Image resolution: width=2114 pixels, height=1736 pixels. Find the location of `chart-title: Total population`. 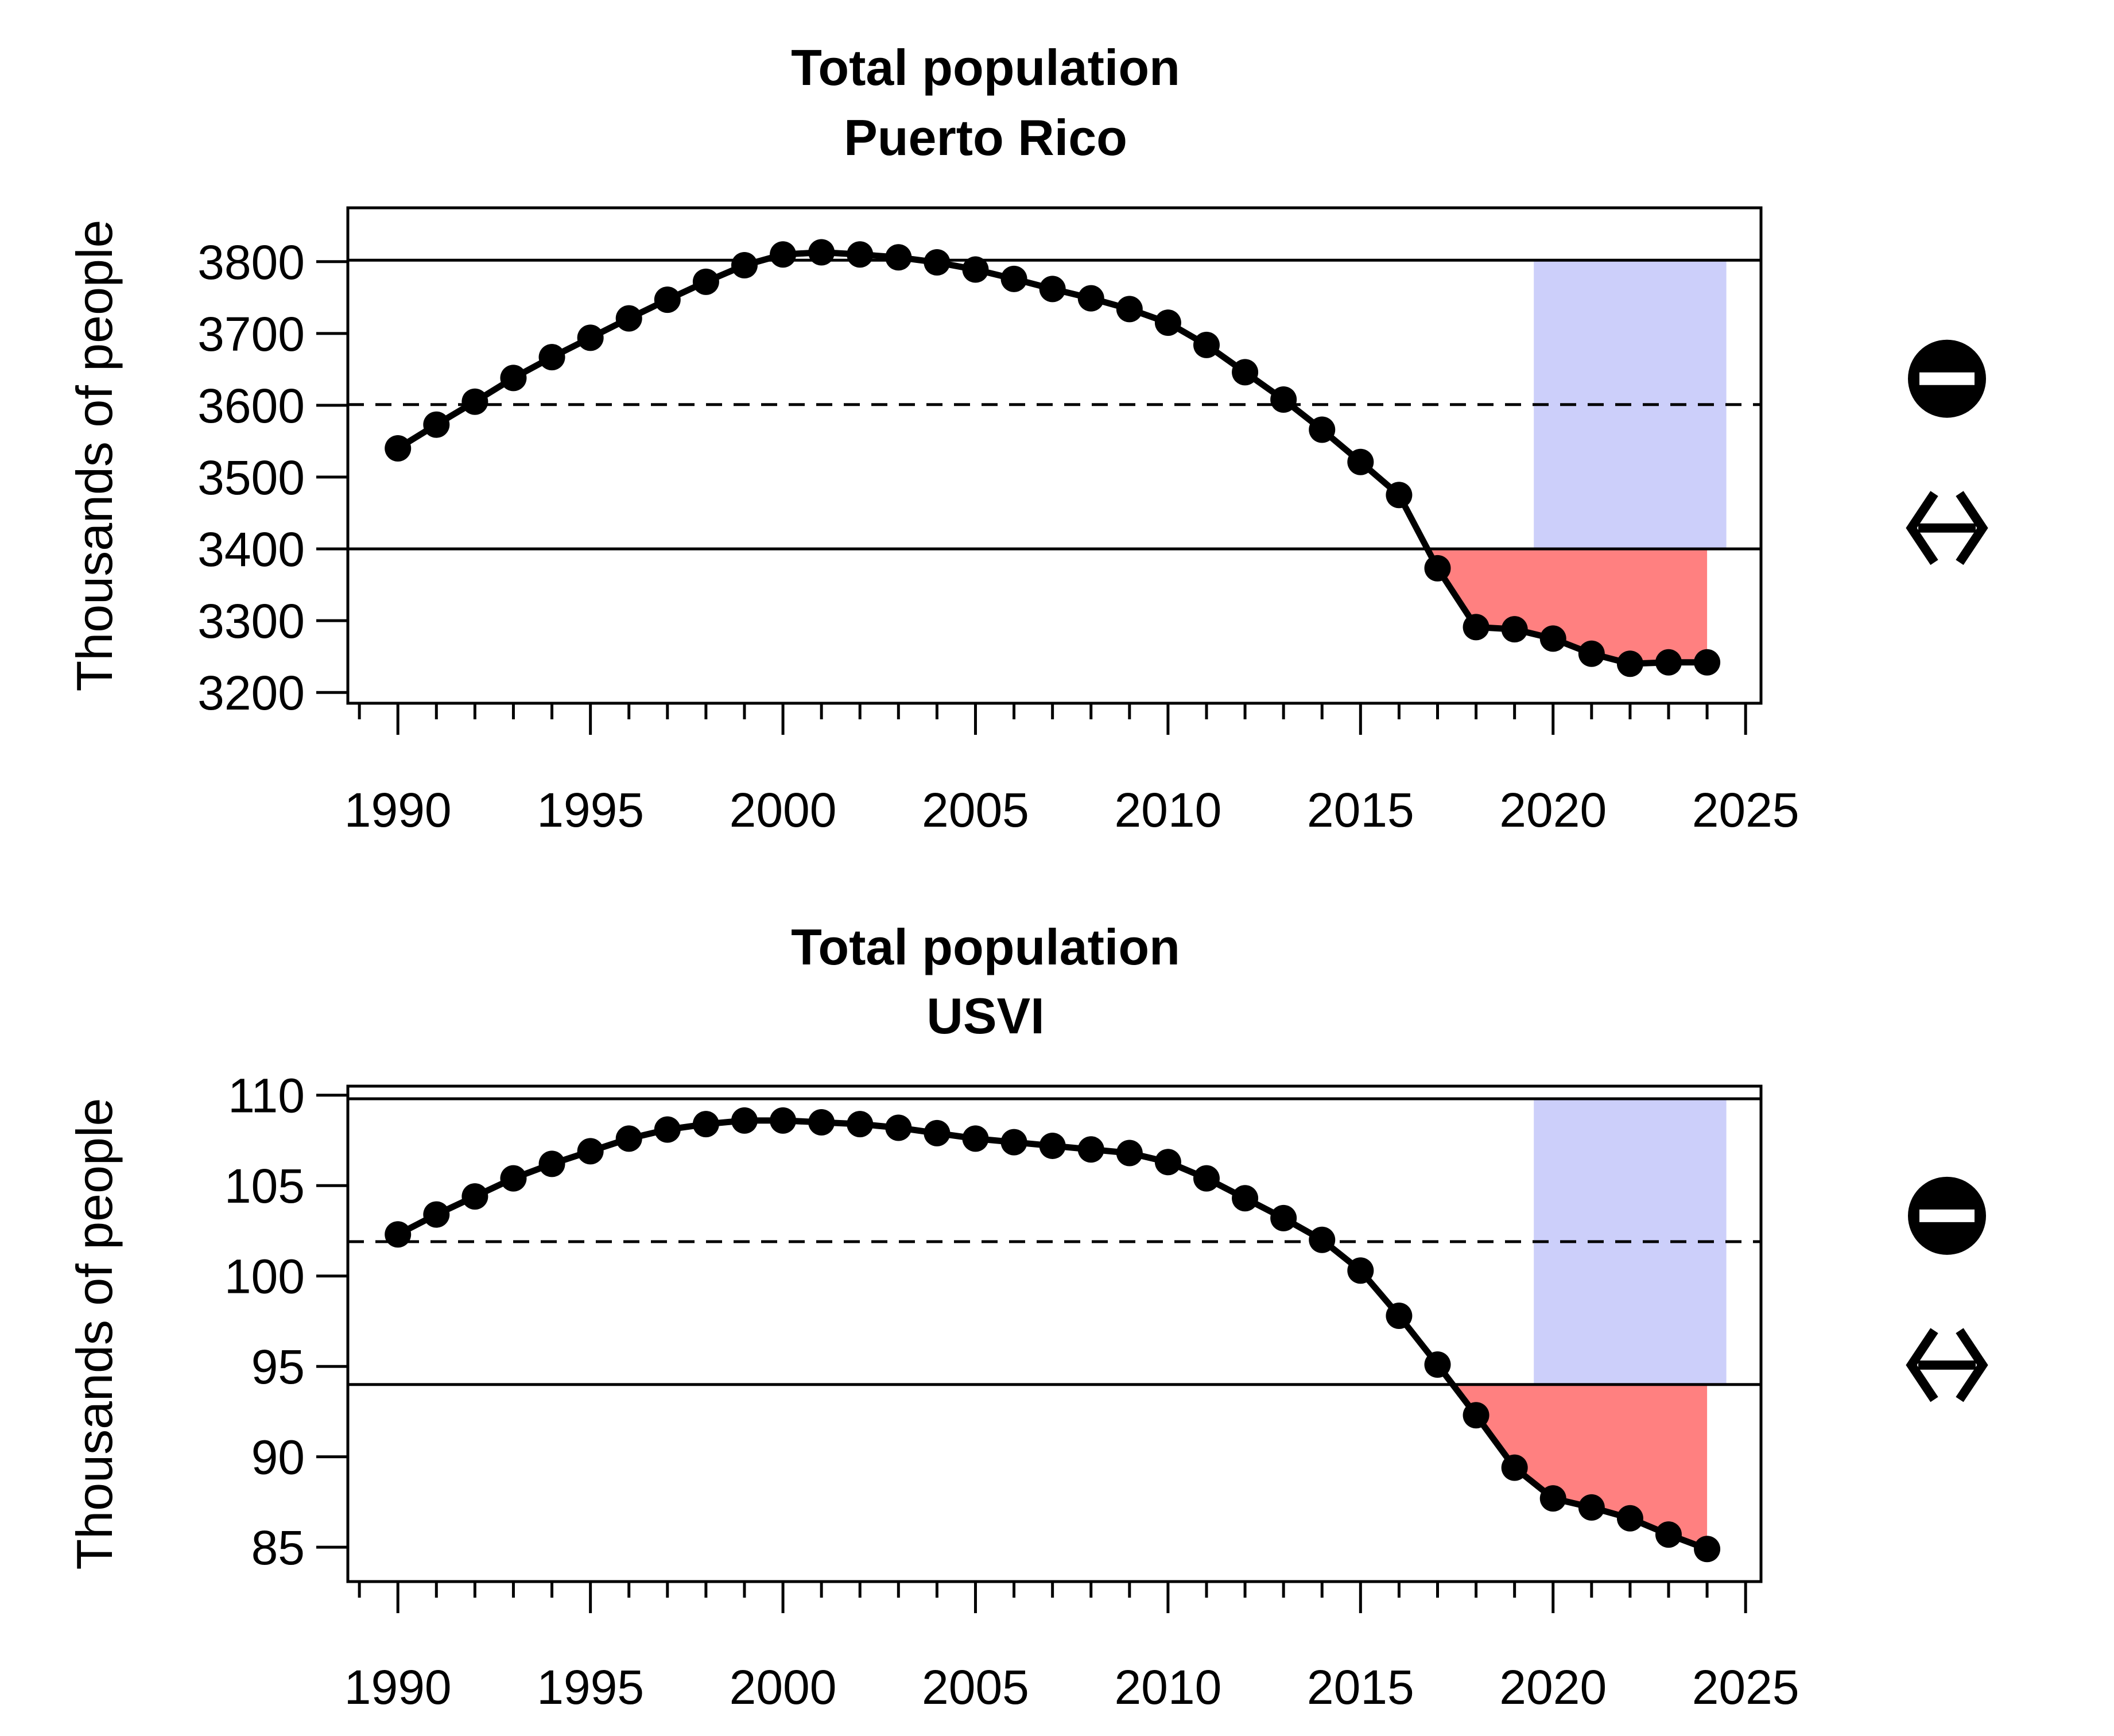

chart-title: Total population is located at coordinates (985, 947).